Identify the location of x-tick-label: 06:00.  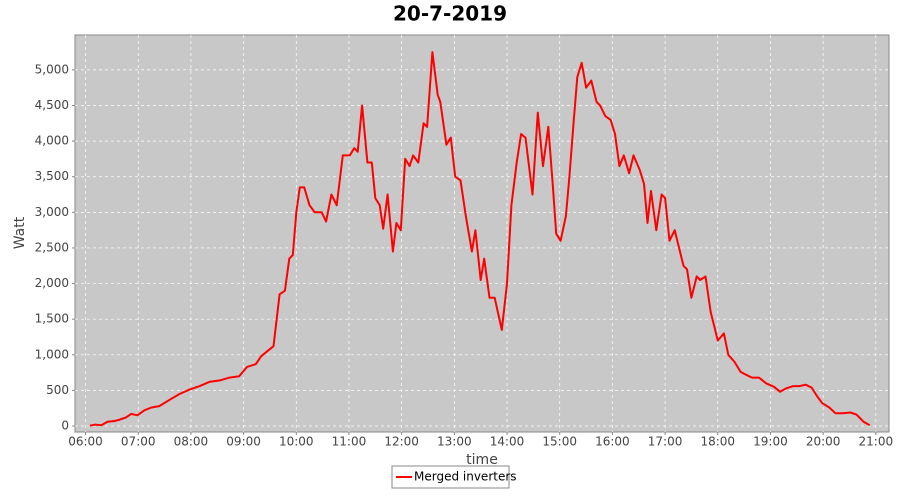
(85, 442).